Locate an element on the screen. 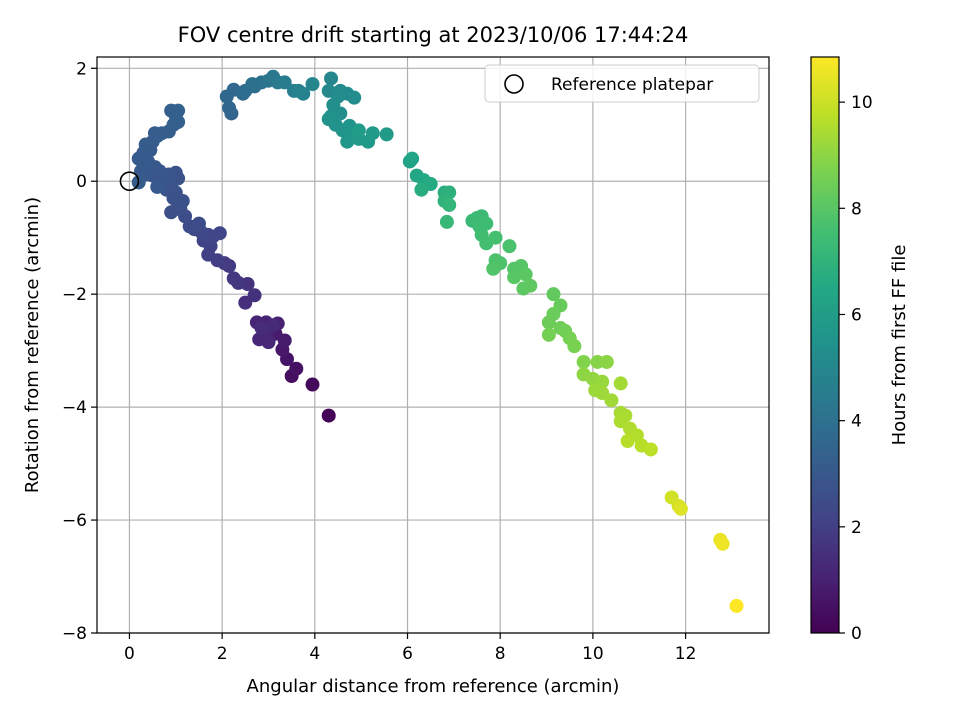  colorbar-tick-label: 8 is located at coordinates (856, 209).